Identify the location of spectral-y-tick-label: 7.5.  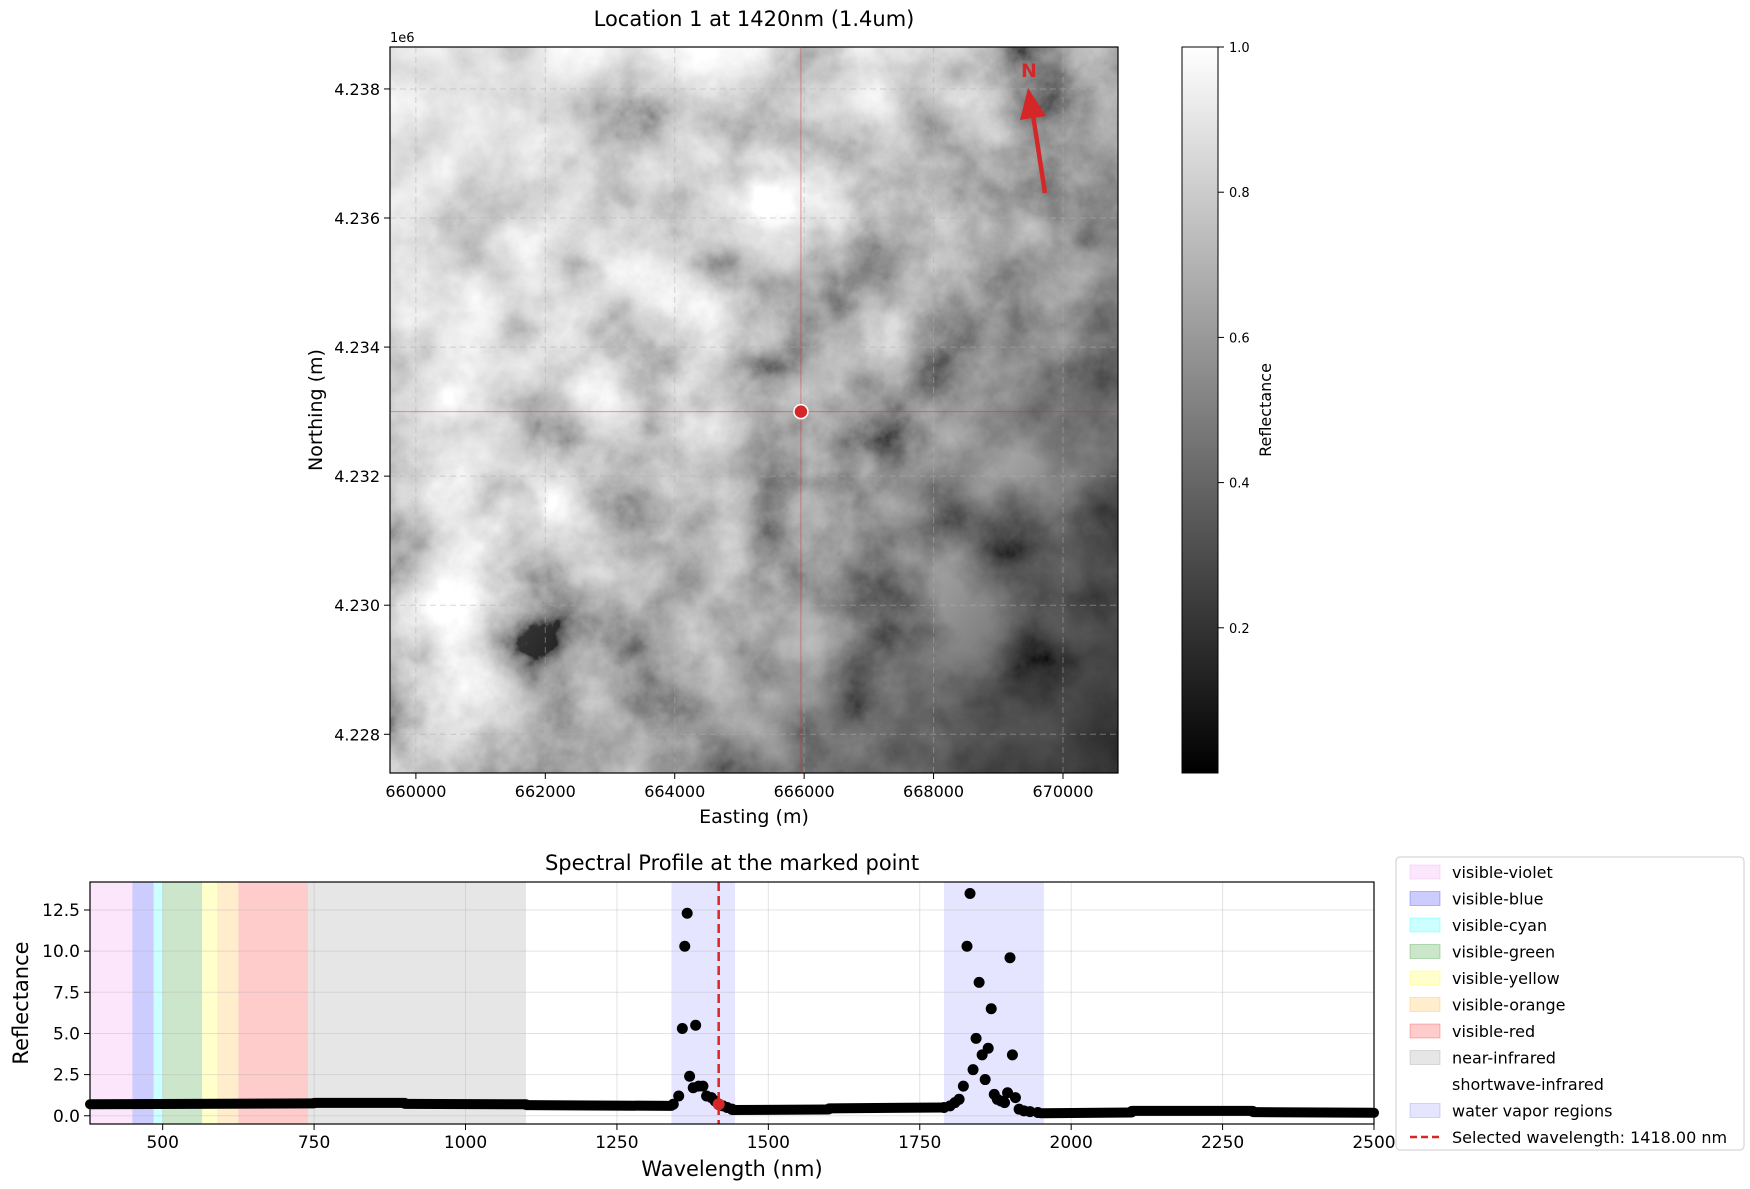
(66, 993).